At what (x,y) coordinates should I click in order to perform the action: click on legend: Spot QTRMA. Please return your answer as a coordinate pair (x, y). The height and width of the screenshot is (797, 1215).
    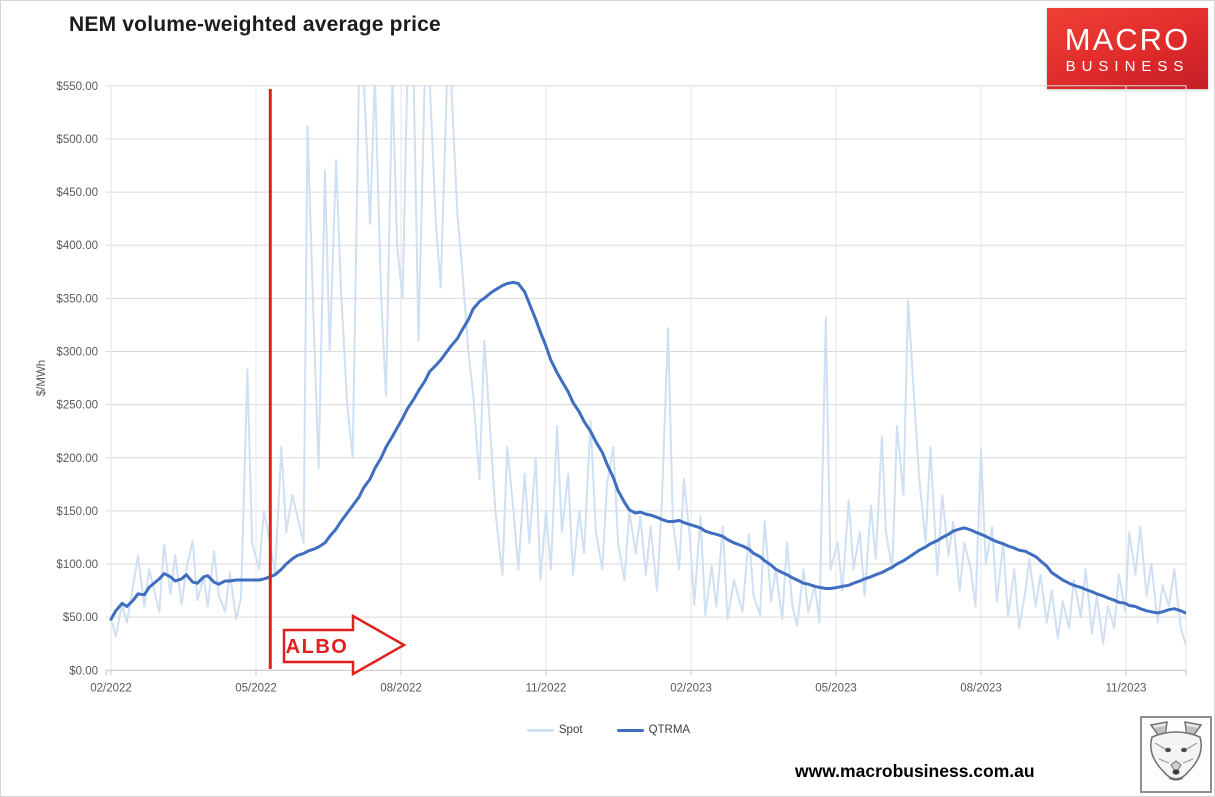
    Looking at the image, I should click on (607, 730).